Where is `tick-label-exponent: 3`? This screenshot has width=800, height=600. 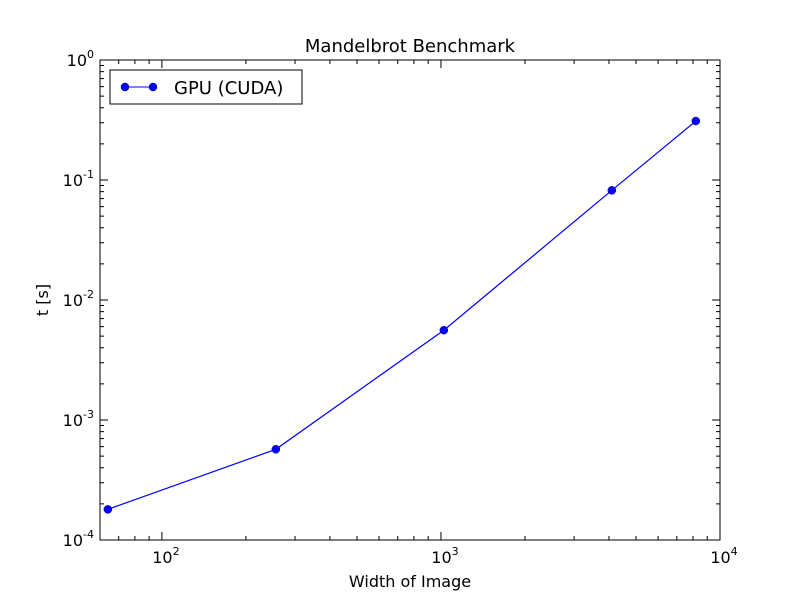 tick-label-exponent: 3 is located at coordinates (455, 551).